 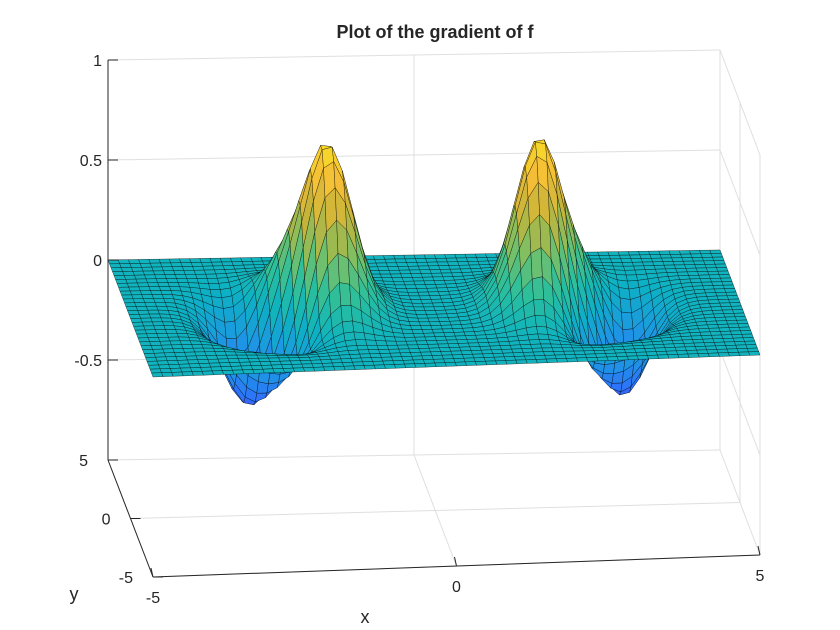 I want to click on x-tick-mark, so click(x=455, y=561).